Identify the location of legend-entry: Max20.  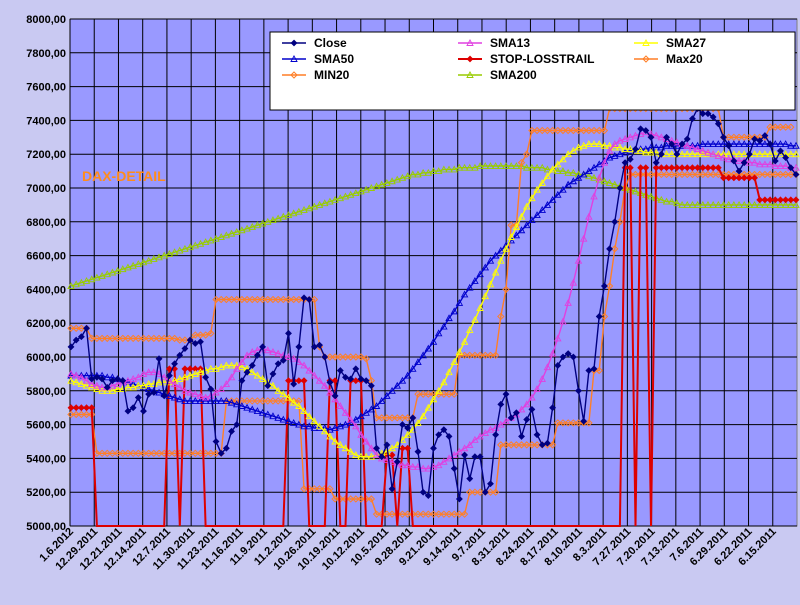
(668, 59).